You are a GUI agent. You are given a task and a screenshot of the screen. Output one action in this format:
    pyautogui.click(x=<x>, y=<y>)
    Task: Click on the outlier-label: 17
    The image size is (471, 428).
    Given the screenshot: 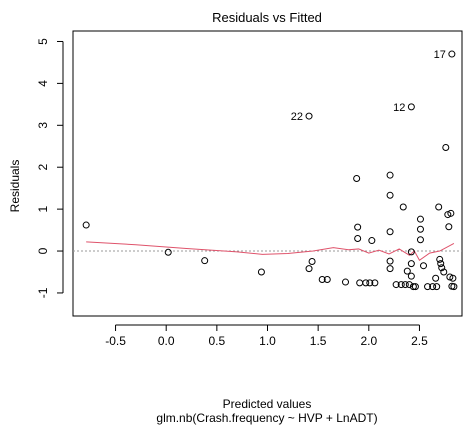 What is the action you would take?
    pyautogui.click(x=440, y=55)
    